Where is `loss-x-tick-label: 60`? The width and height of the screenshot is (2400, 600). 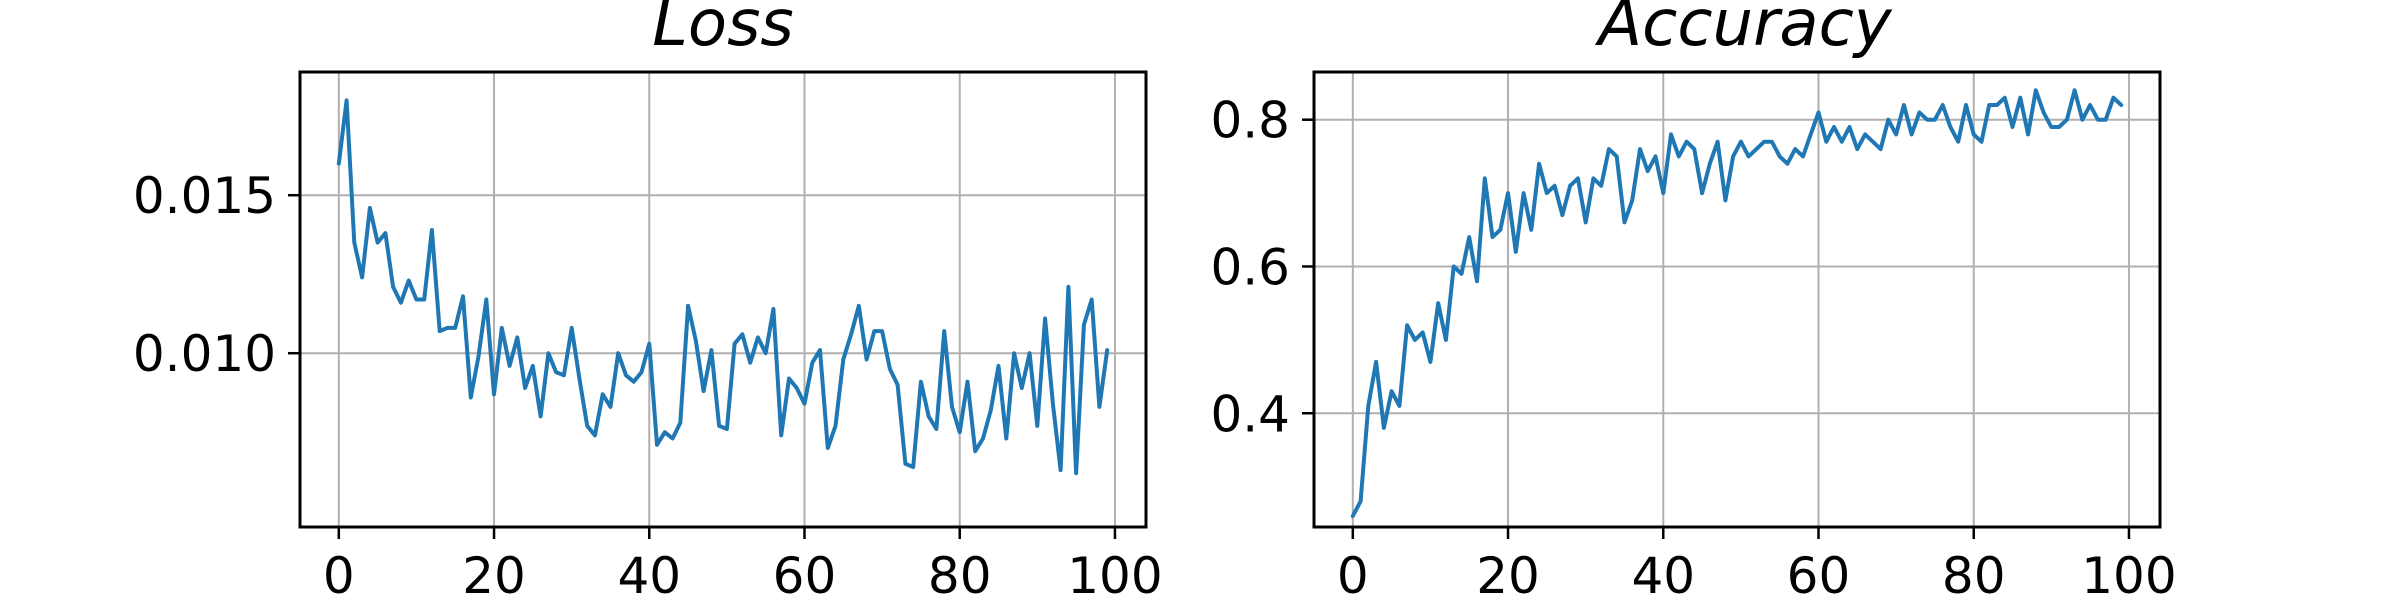
loss-x-tick-label: 60 is located at coordinates (805, 573).